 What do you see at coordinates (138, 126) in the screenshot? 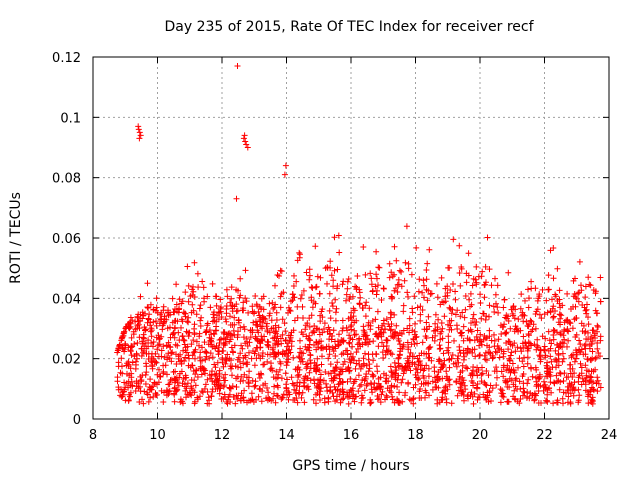
I see `outlier-point` at bounding box center [138, 126].